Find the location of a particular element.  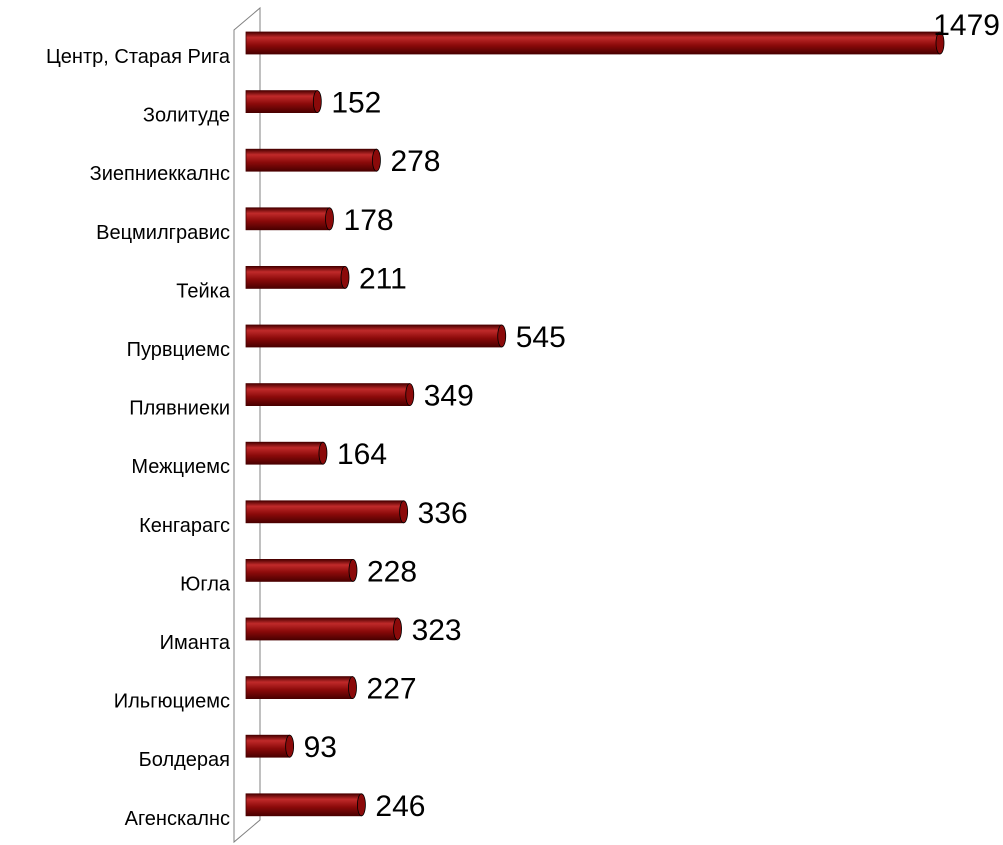

chart-back-wall is located at coordinates (247, 425).